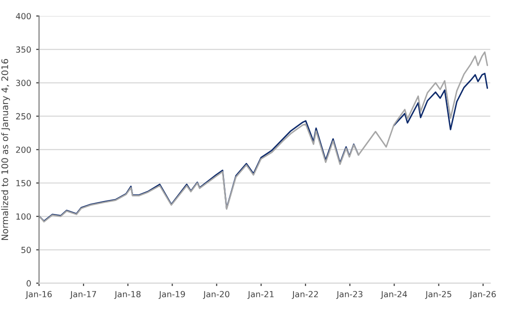 This screenshot has width=507, height=320. I want to click on y-tick-label: 200, so click(23, 149).